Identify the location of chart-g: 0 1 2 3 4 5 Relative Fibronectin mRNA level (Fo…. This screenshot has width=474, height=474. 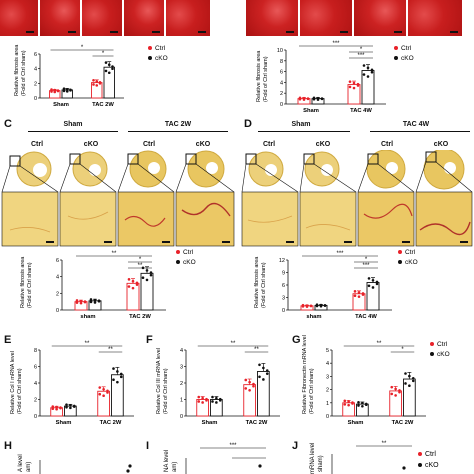
(376, 380).